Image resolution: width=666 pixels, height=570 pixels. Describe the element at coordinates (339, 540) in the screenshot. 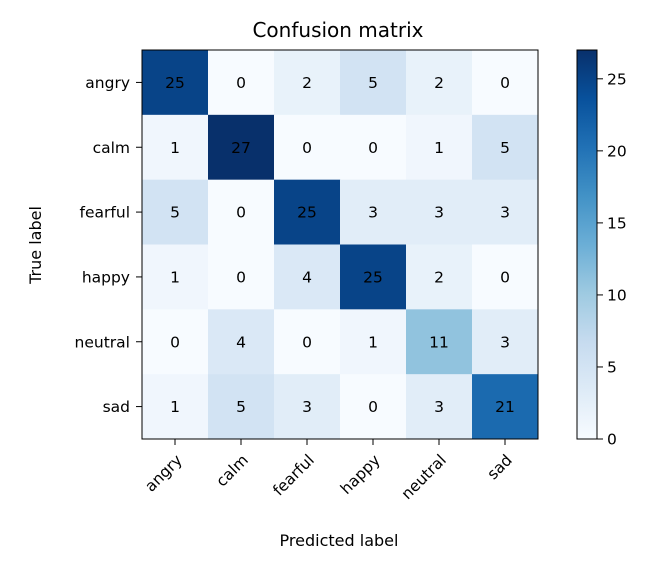

I see `x-axis-label: Predicted label` at that location.